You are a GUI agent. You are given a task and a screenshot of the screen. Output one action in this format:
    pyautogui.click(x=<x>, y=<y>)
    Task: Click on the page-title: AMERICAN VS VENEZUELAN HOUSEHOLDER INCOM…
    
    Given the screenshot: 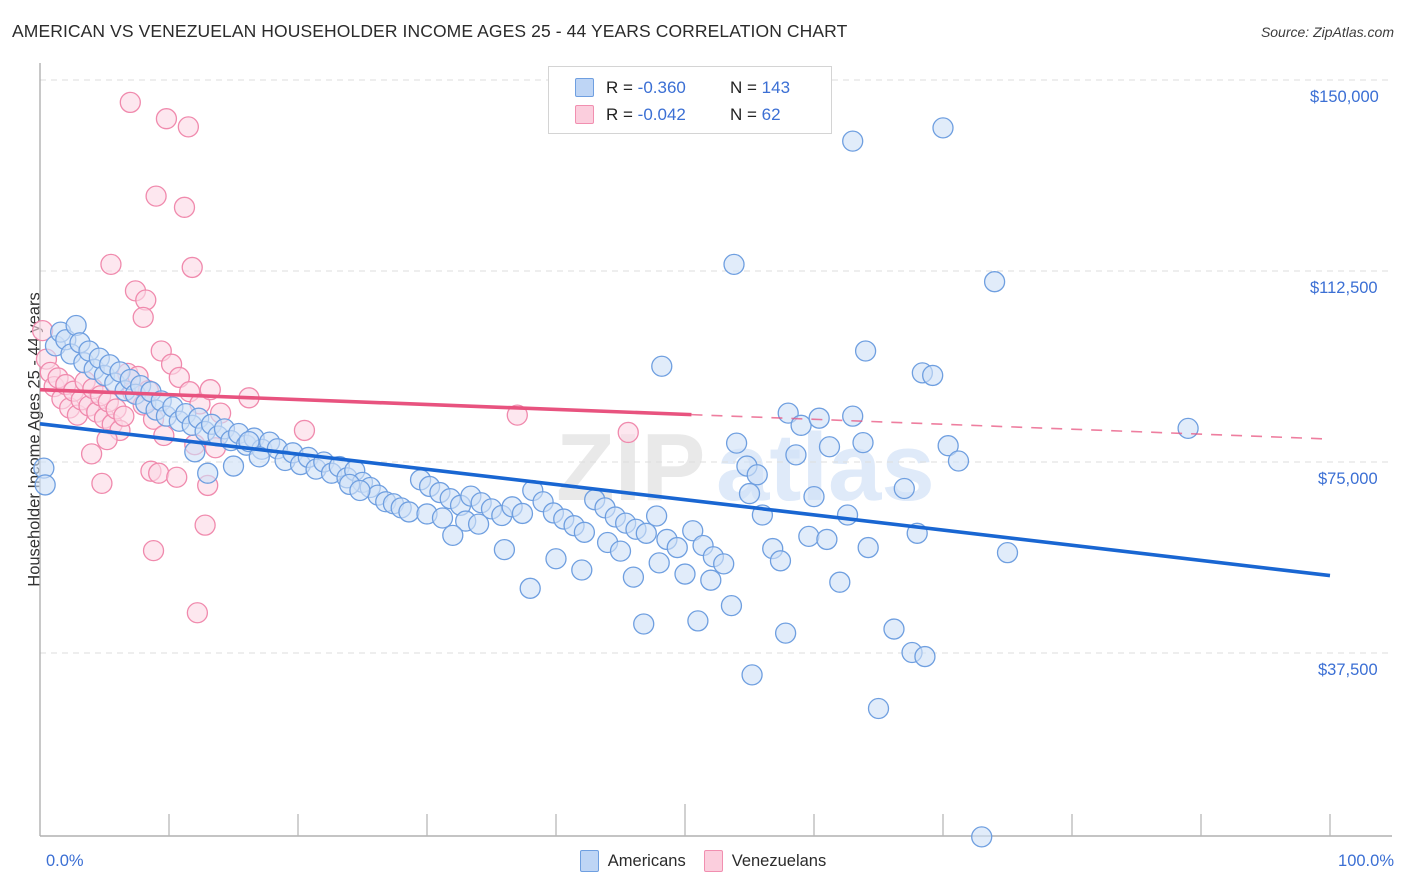 What is the action you would take?
    pyautogui.click(x=430, y=31)
    